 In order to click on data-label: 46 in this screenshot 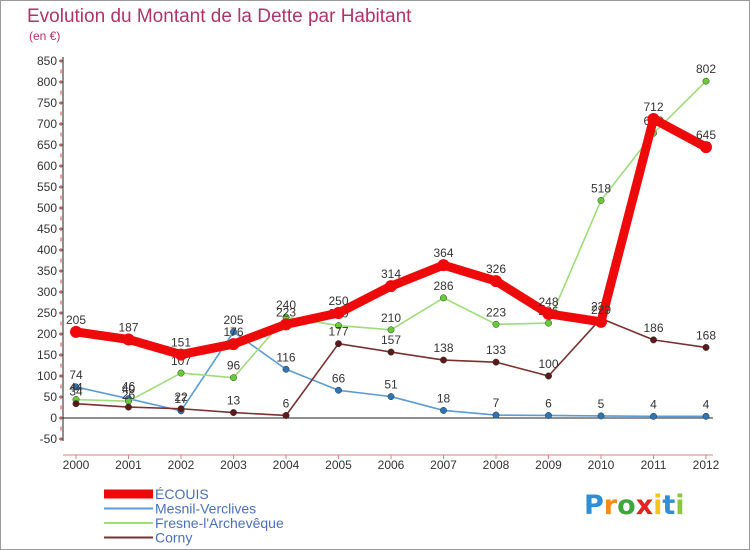, I will do `click(129, 387)`.